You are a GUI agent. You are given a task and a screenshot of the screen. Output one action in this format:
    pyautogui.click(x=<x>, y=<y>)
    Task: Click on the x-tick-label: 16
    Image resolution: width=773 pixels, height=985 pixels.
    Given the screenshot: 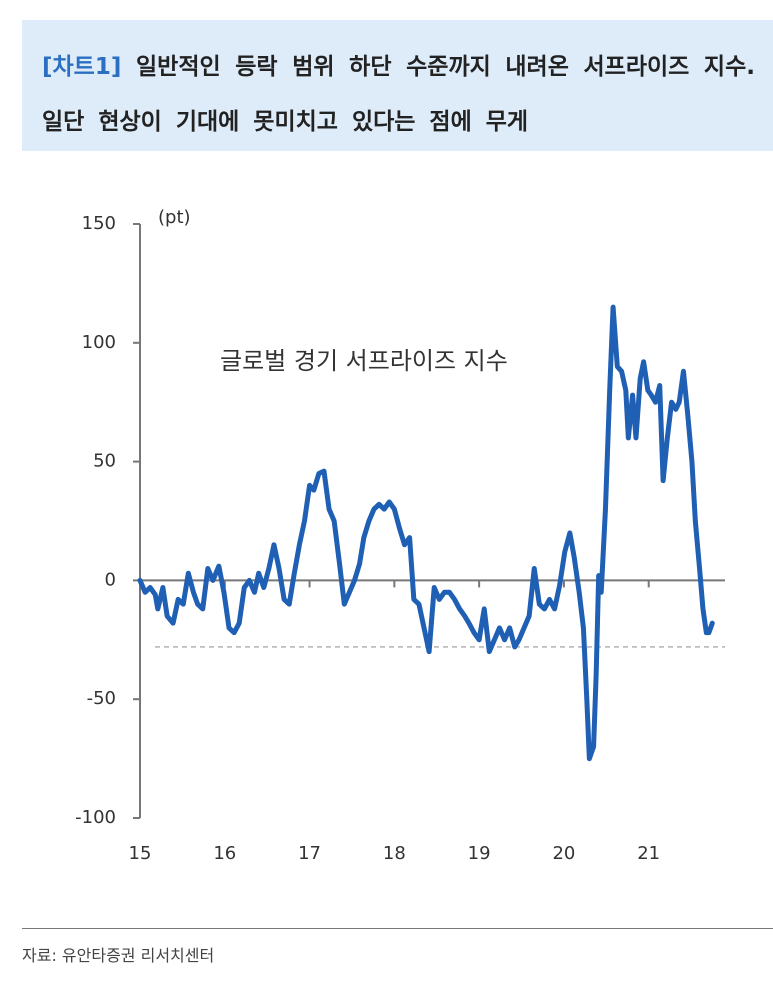 What is the action you would take?
    pyautogui.click(x=224, y=853)
    